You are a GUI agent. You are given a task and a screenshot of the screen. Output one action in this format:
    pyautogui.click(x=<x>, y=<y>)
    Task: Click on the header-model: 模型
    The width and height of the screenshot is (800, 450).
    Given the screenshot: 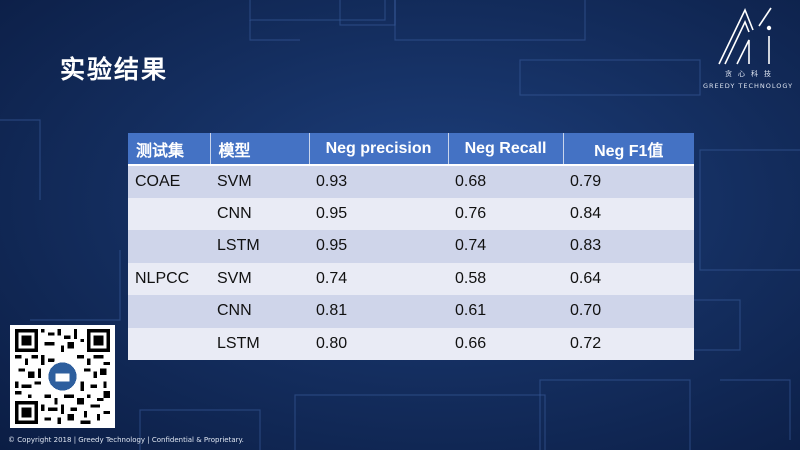 What is the action you would take?
    pyautogui.click(x=260, y=149)
    